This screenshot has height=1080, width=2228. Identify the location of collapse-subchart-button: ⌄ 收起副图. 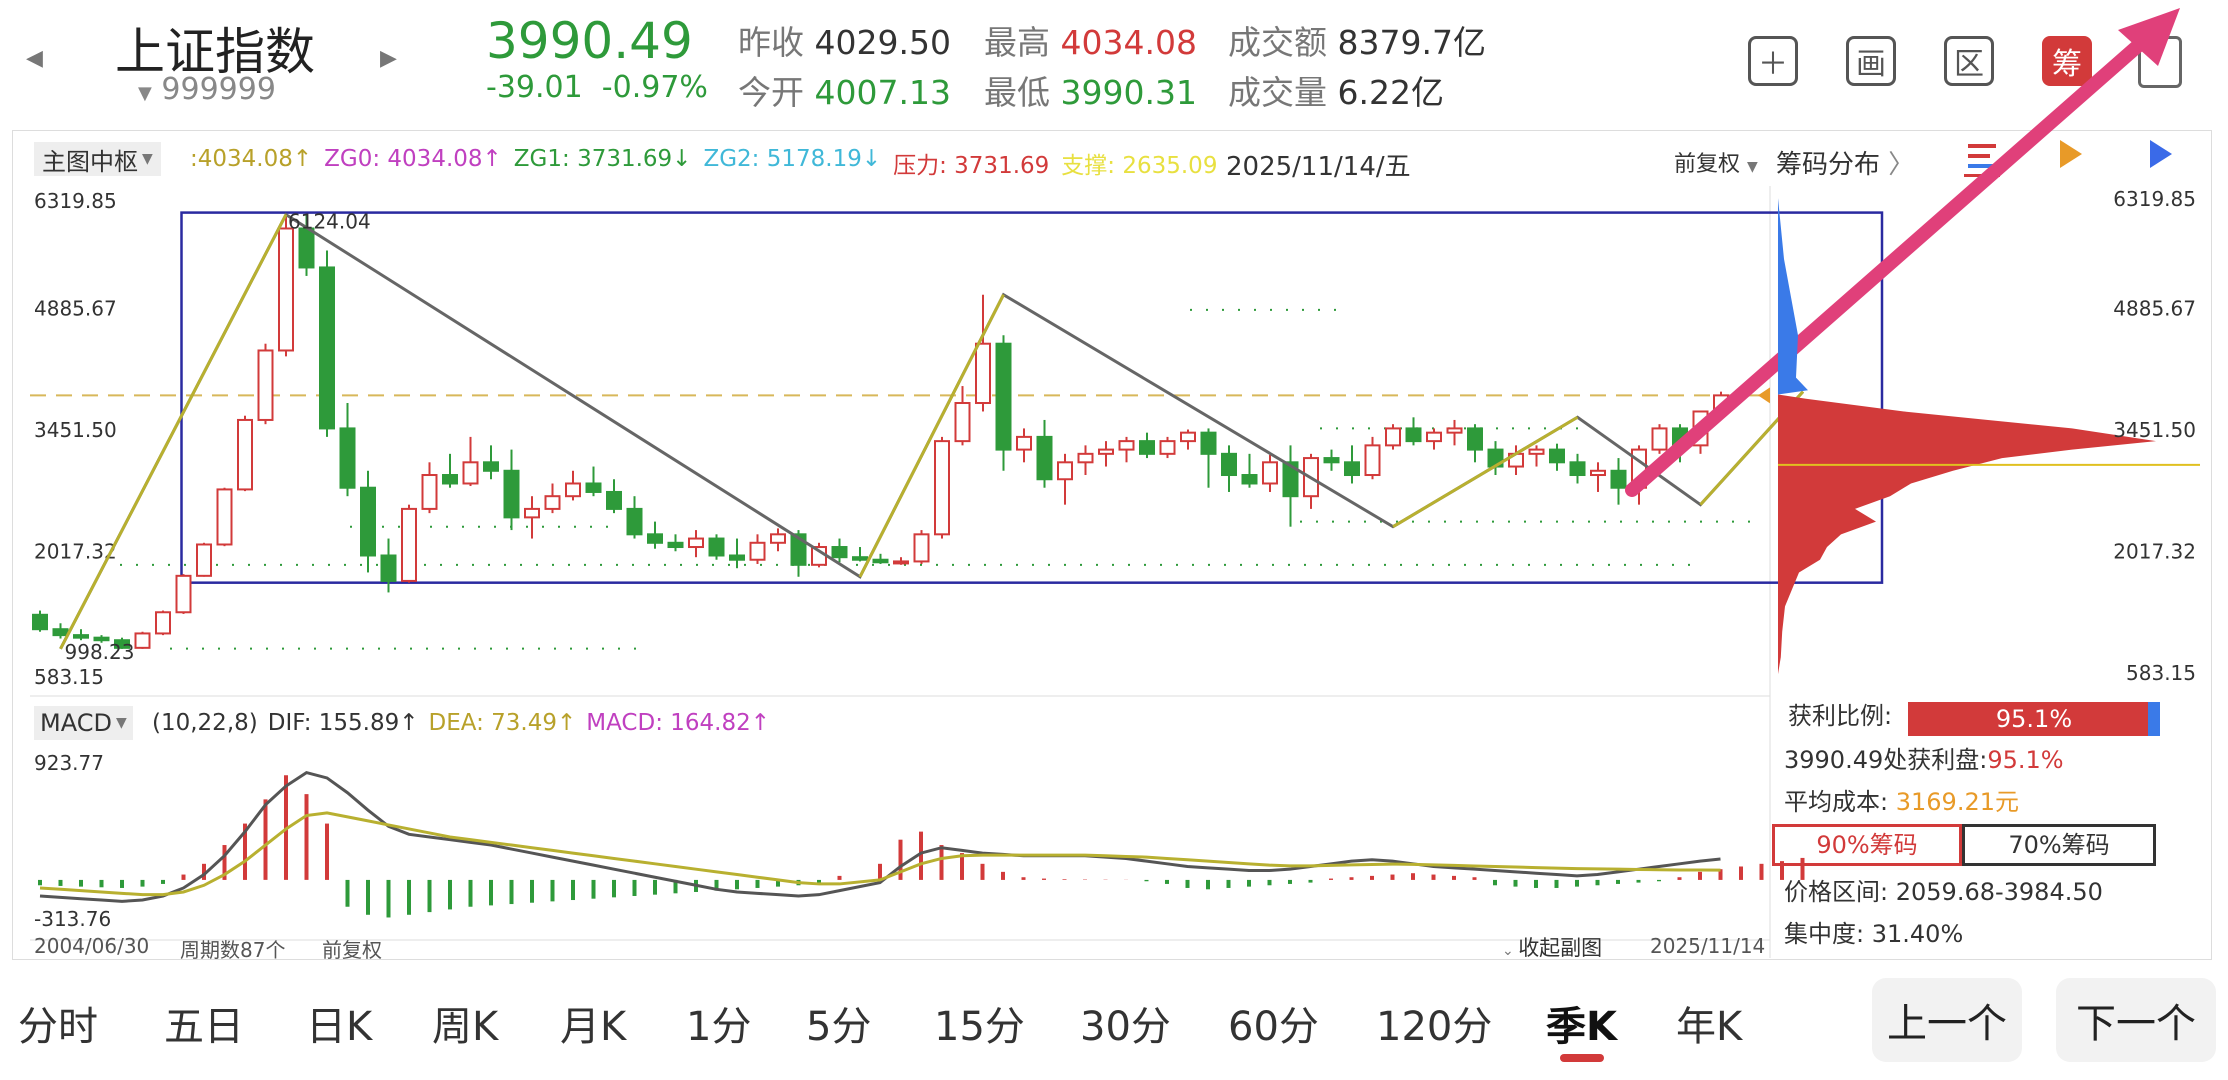
(1552, 947).